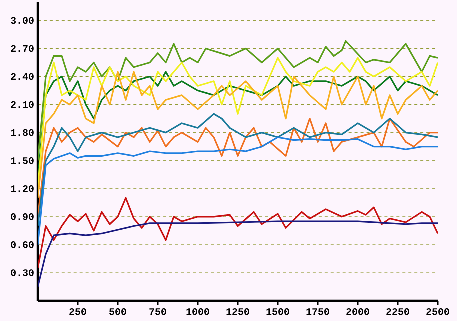 This screenshot has height=321, width=457. What do you see at coordinates (22, 104) in the screenshot?
I see `y-tick-label: 2.10` at bounding box center [22, 104].